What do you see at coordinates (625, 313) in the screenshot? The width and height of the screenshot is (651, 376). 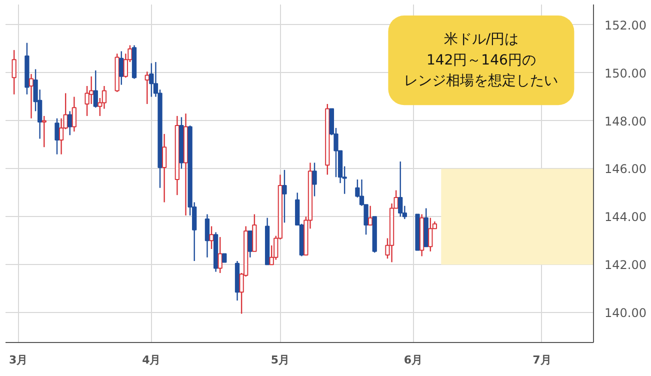 I see `y-tick-label: 140.00` at bounding box center [625, 313].